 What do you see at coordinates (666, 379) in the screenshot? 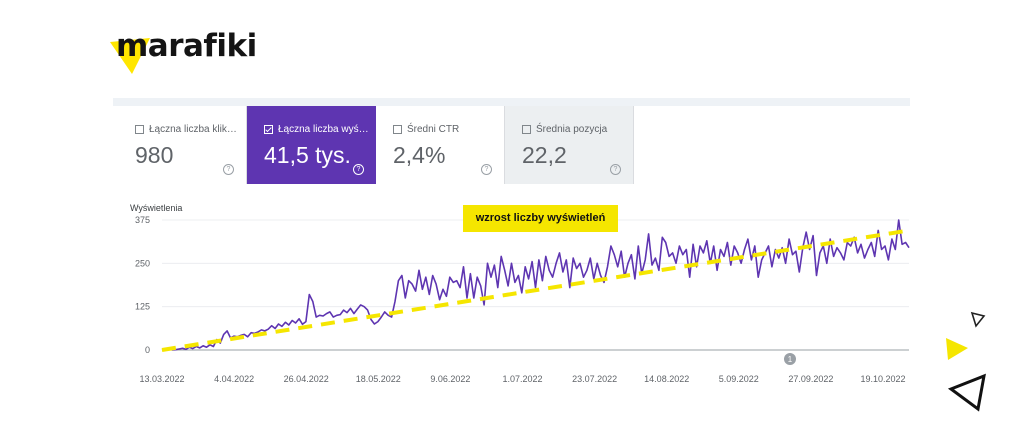
I see `x-tick-label: 14.08.2022` at bounding box center [666, 379].